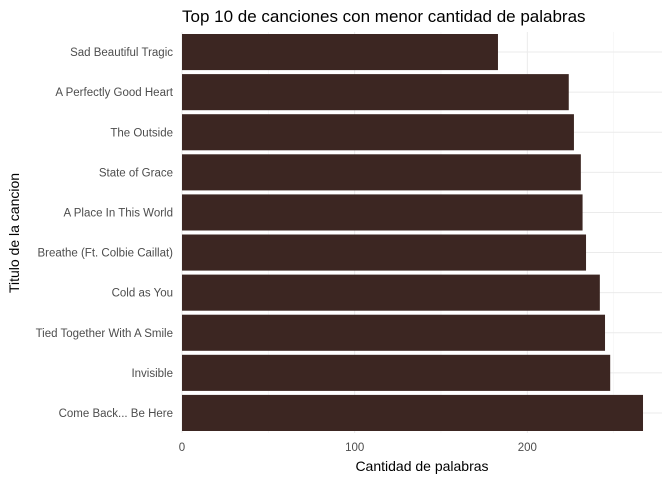  I want to click on y-tick-label: A Place In This World, so click(118, 213).